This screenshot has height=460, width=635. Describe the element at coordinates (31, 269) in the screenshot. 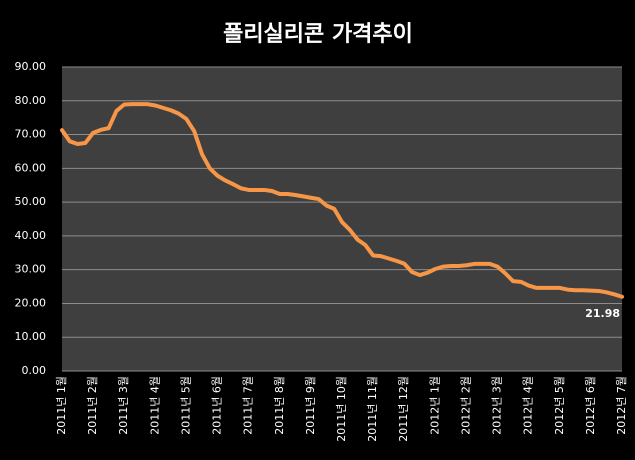

I see `y-tick-label: 30.00` at that location.